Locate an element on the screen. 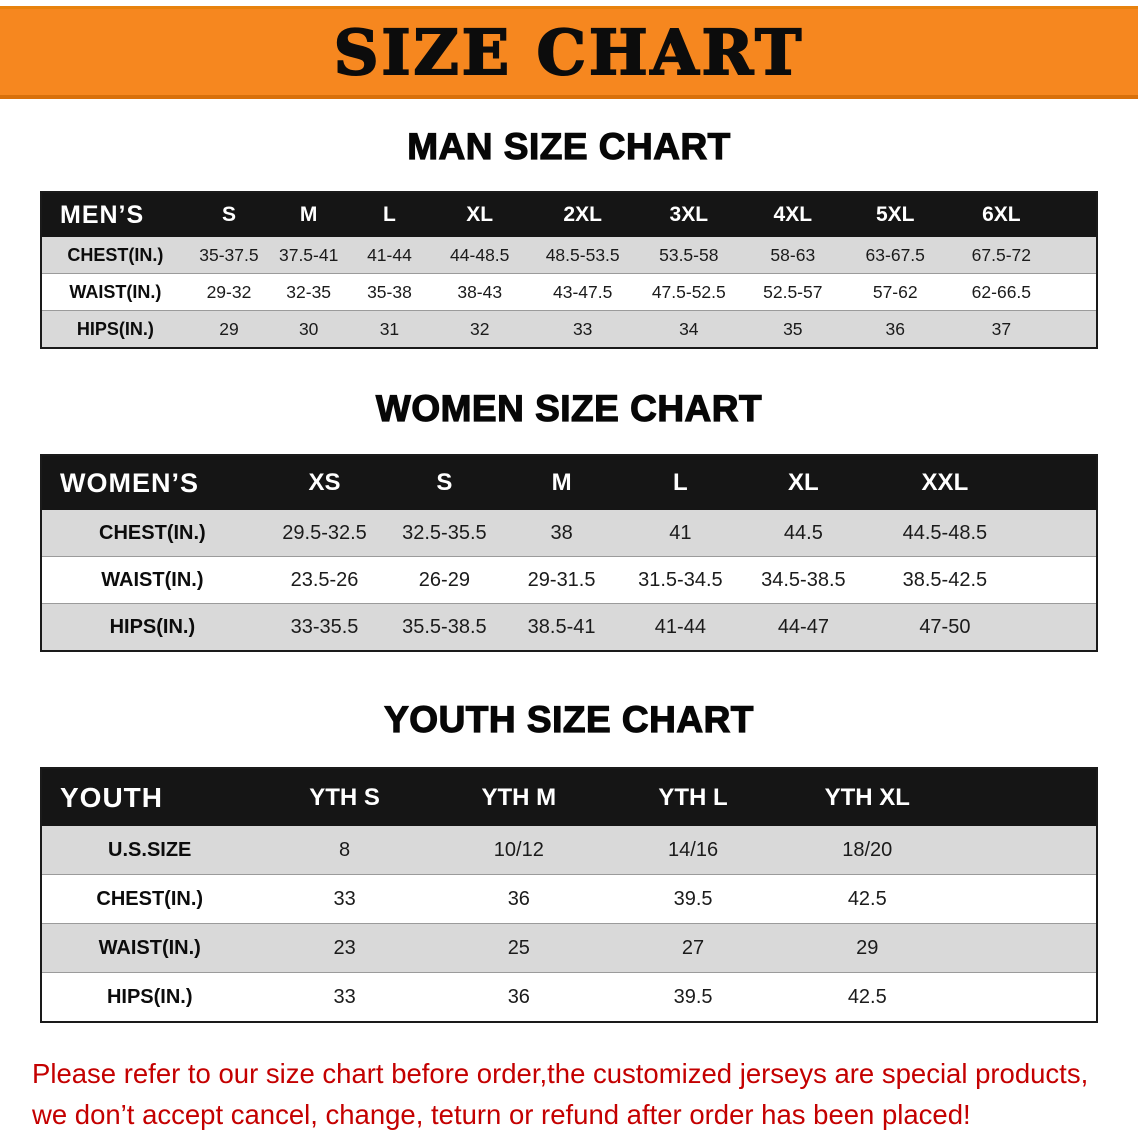 The width and height of the screenshot is (1138, 1132). measurement-row: U.S.SIZE 8 10/12 14/16 18/20 is located at coordinates (569, 850).